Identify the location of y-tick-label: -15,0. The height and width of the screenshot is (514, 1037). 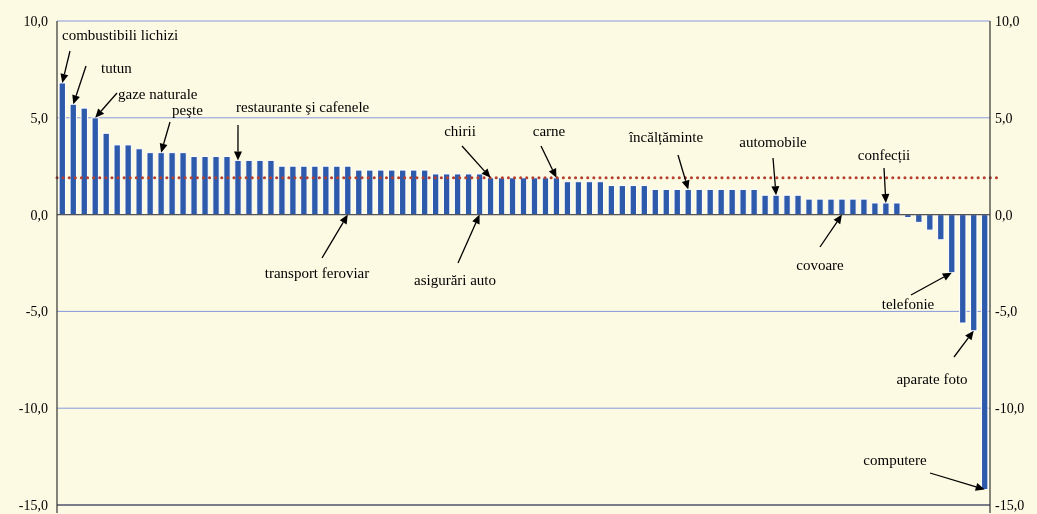
(33, 505).